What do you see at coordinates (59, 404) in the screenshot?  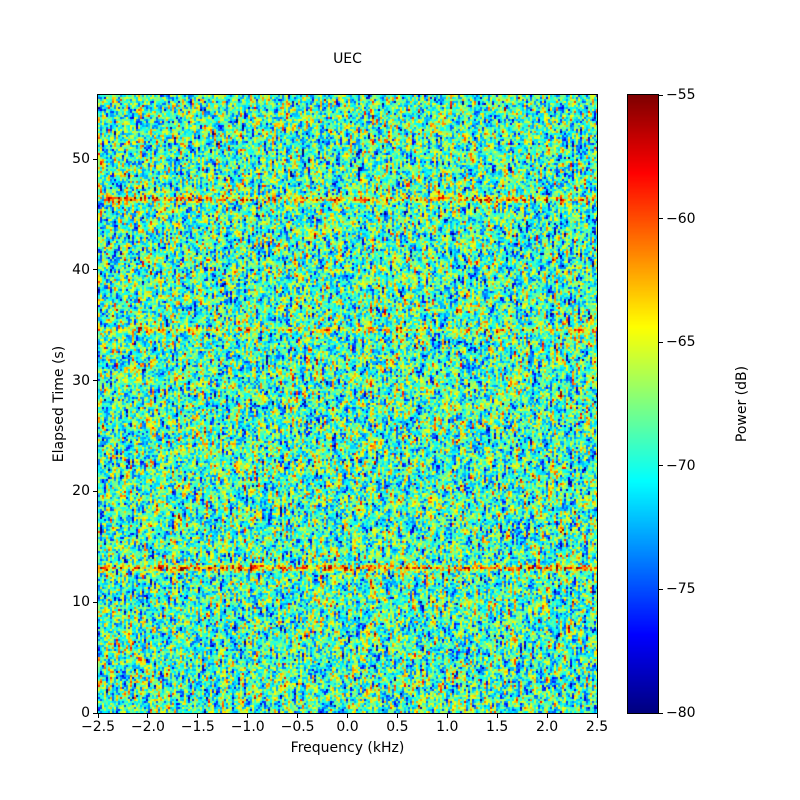 I see `y-axis-label: Elapsed Time (s)` at bounding box center [59, 404].